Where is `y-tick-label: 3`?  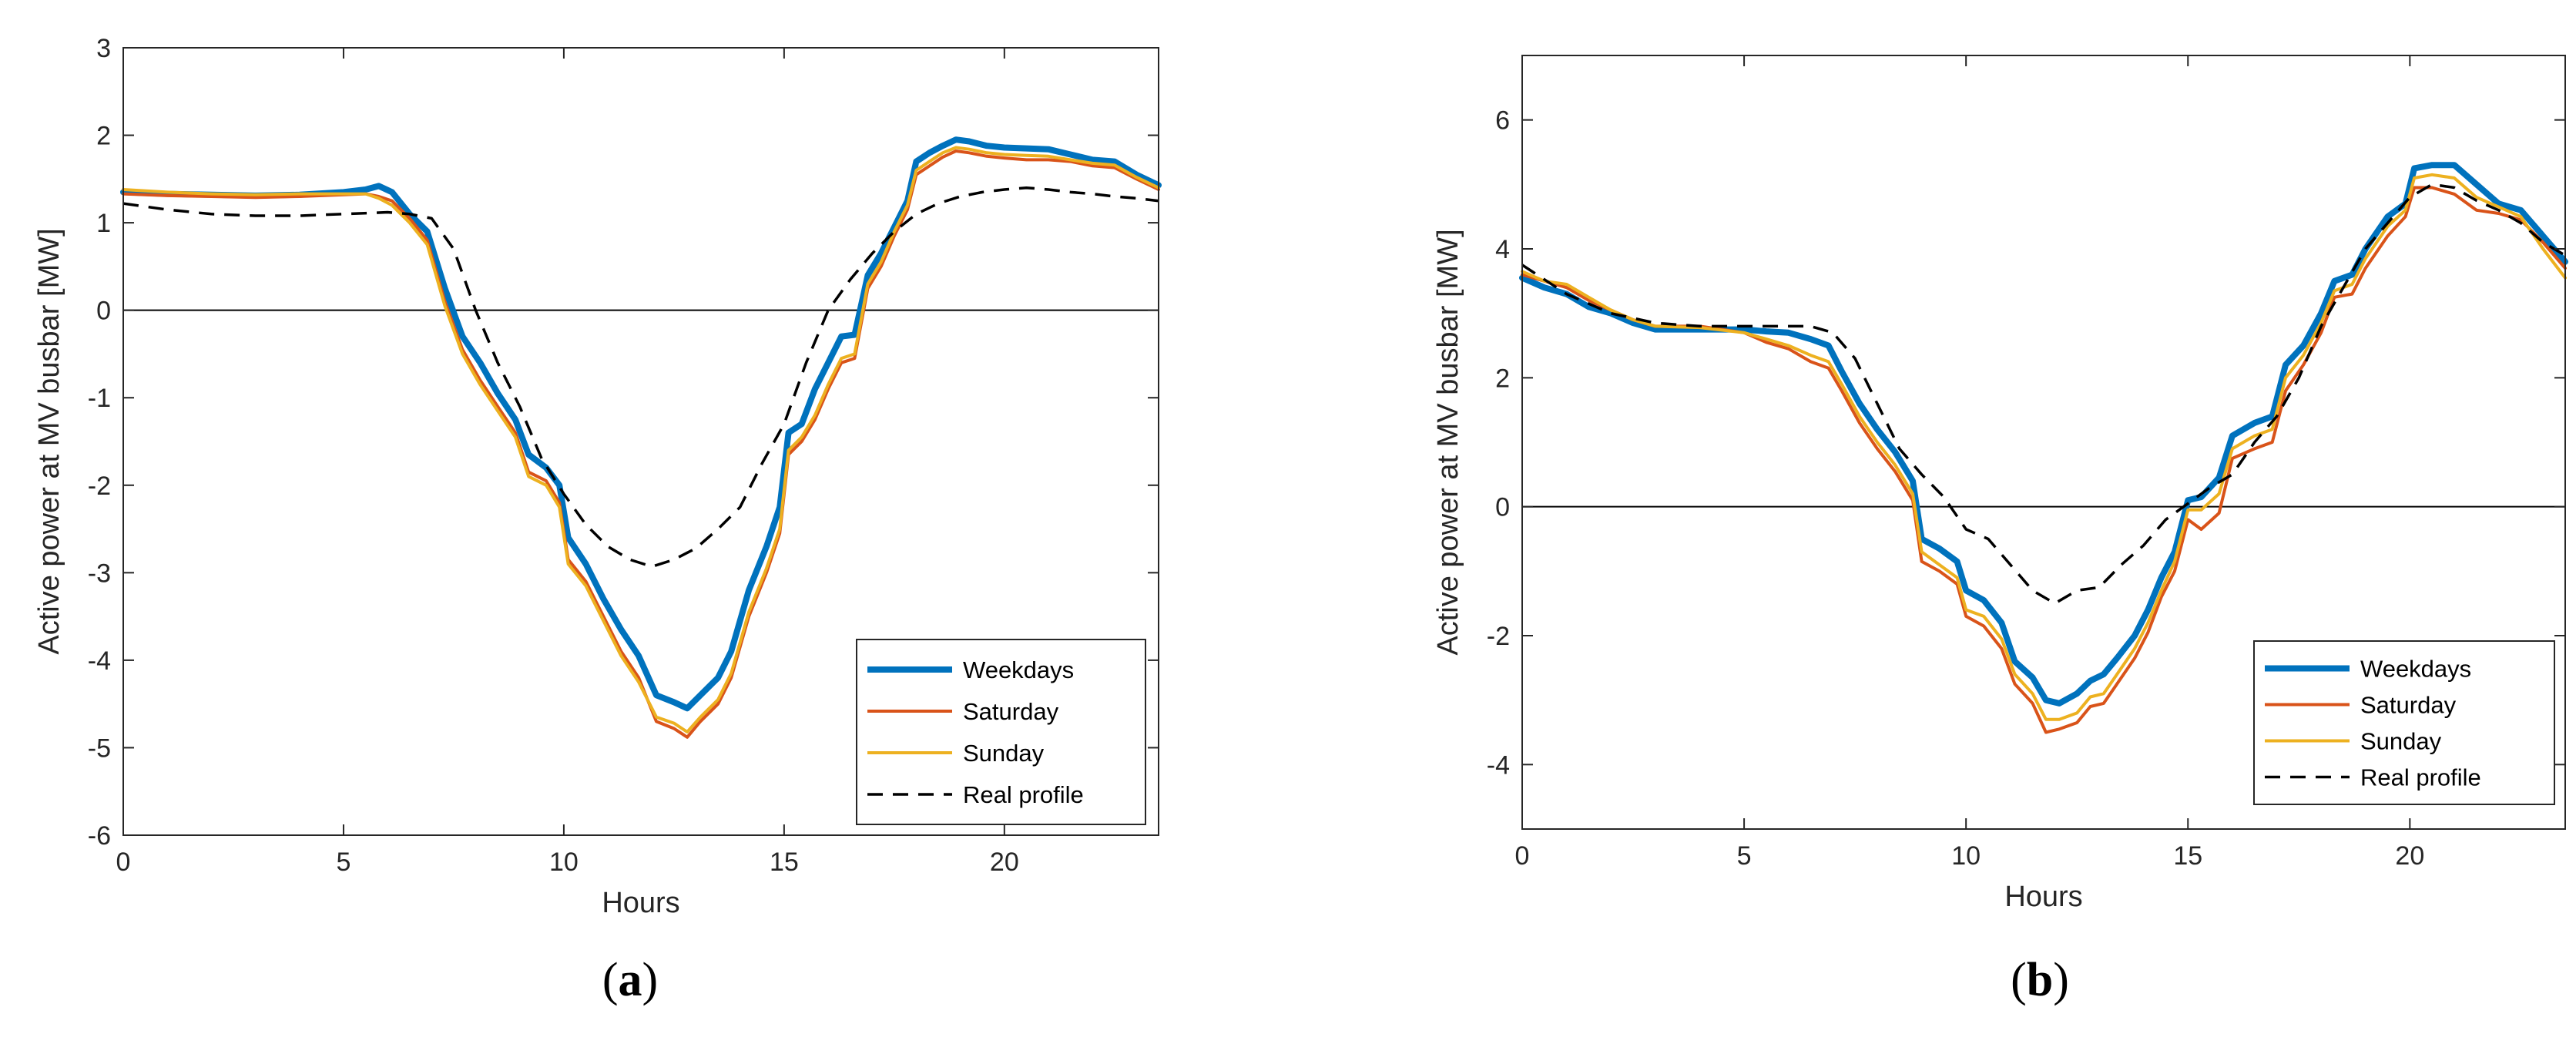 y-tick-label: 3 is located at coordinates (103, 48).